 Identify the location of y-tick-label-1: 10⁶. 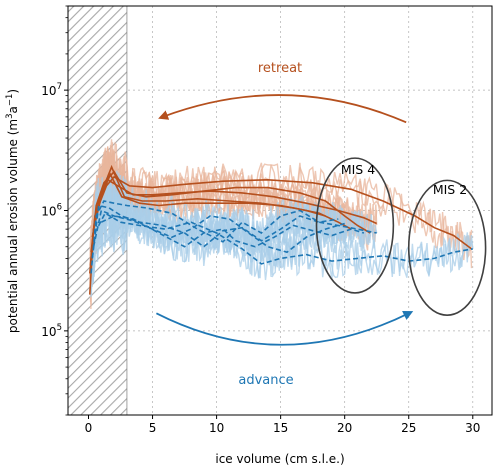
(51, 211).